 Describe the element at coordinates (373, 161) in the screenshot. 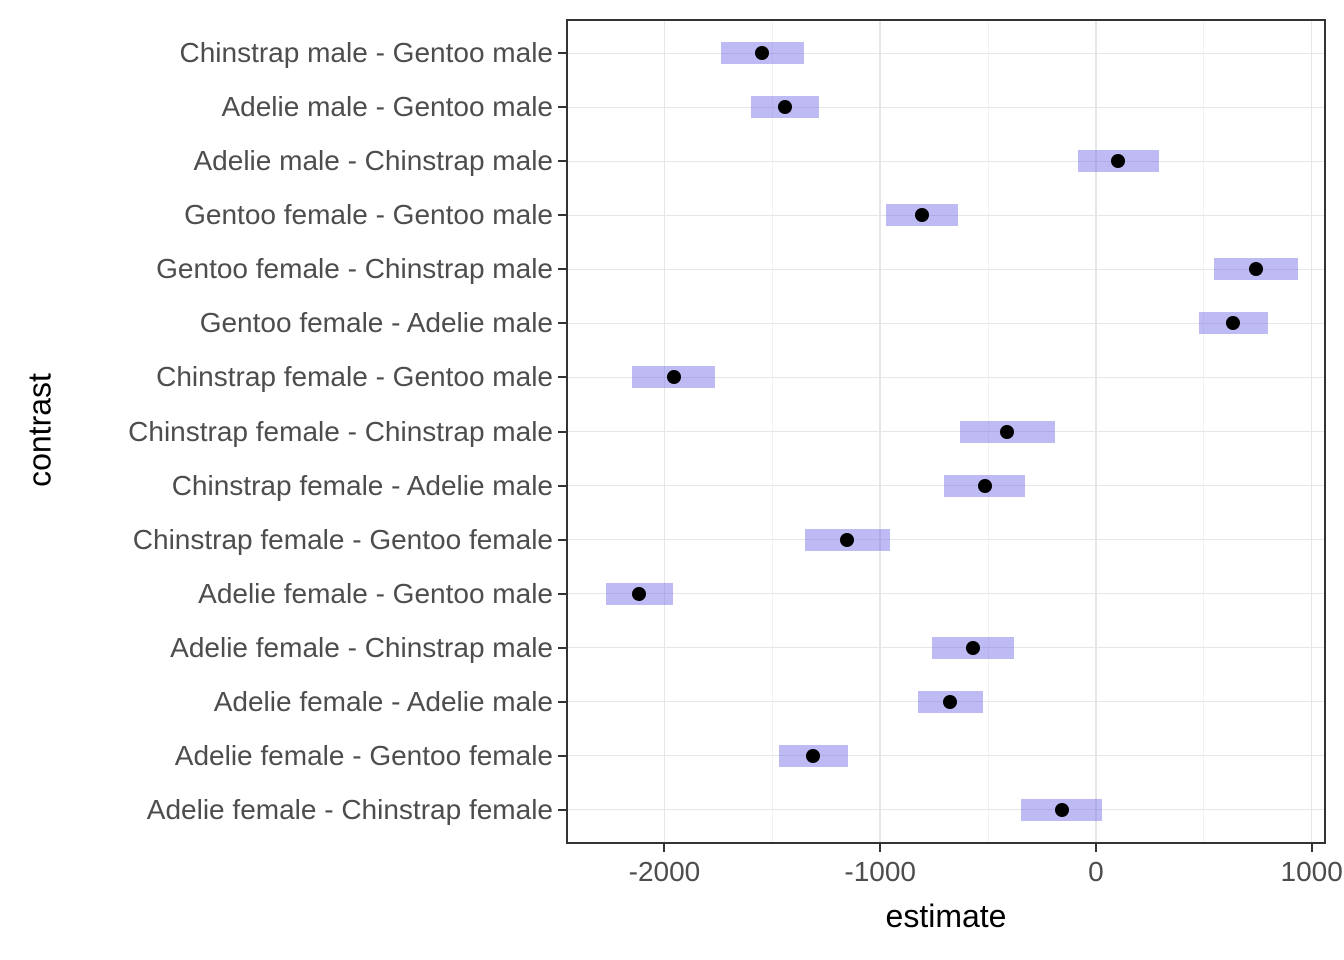

I see `y-axis-tick-label: Adelie male - Chinstrap male` at that location.